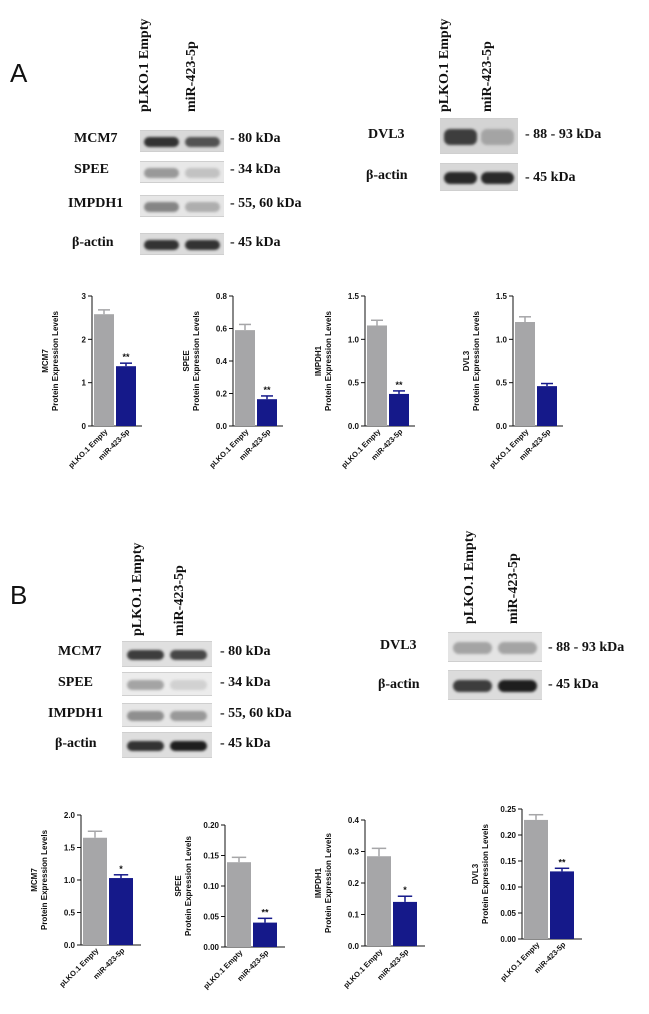  What do you see at coordinates (19, 595) in the screenshot?
I see `panel-letter-b: B` at bounding box center [19, 595].